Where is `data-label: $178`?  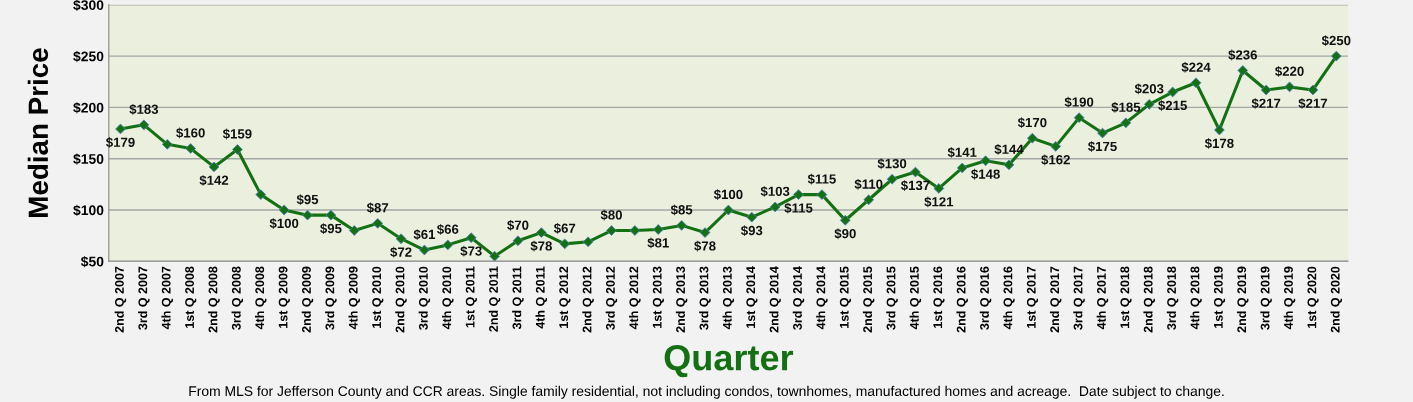 data-label: $178 is located at coordinates (1219, 143).